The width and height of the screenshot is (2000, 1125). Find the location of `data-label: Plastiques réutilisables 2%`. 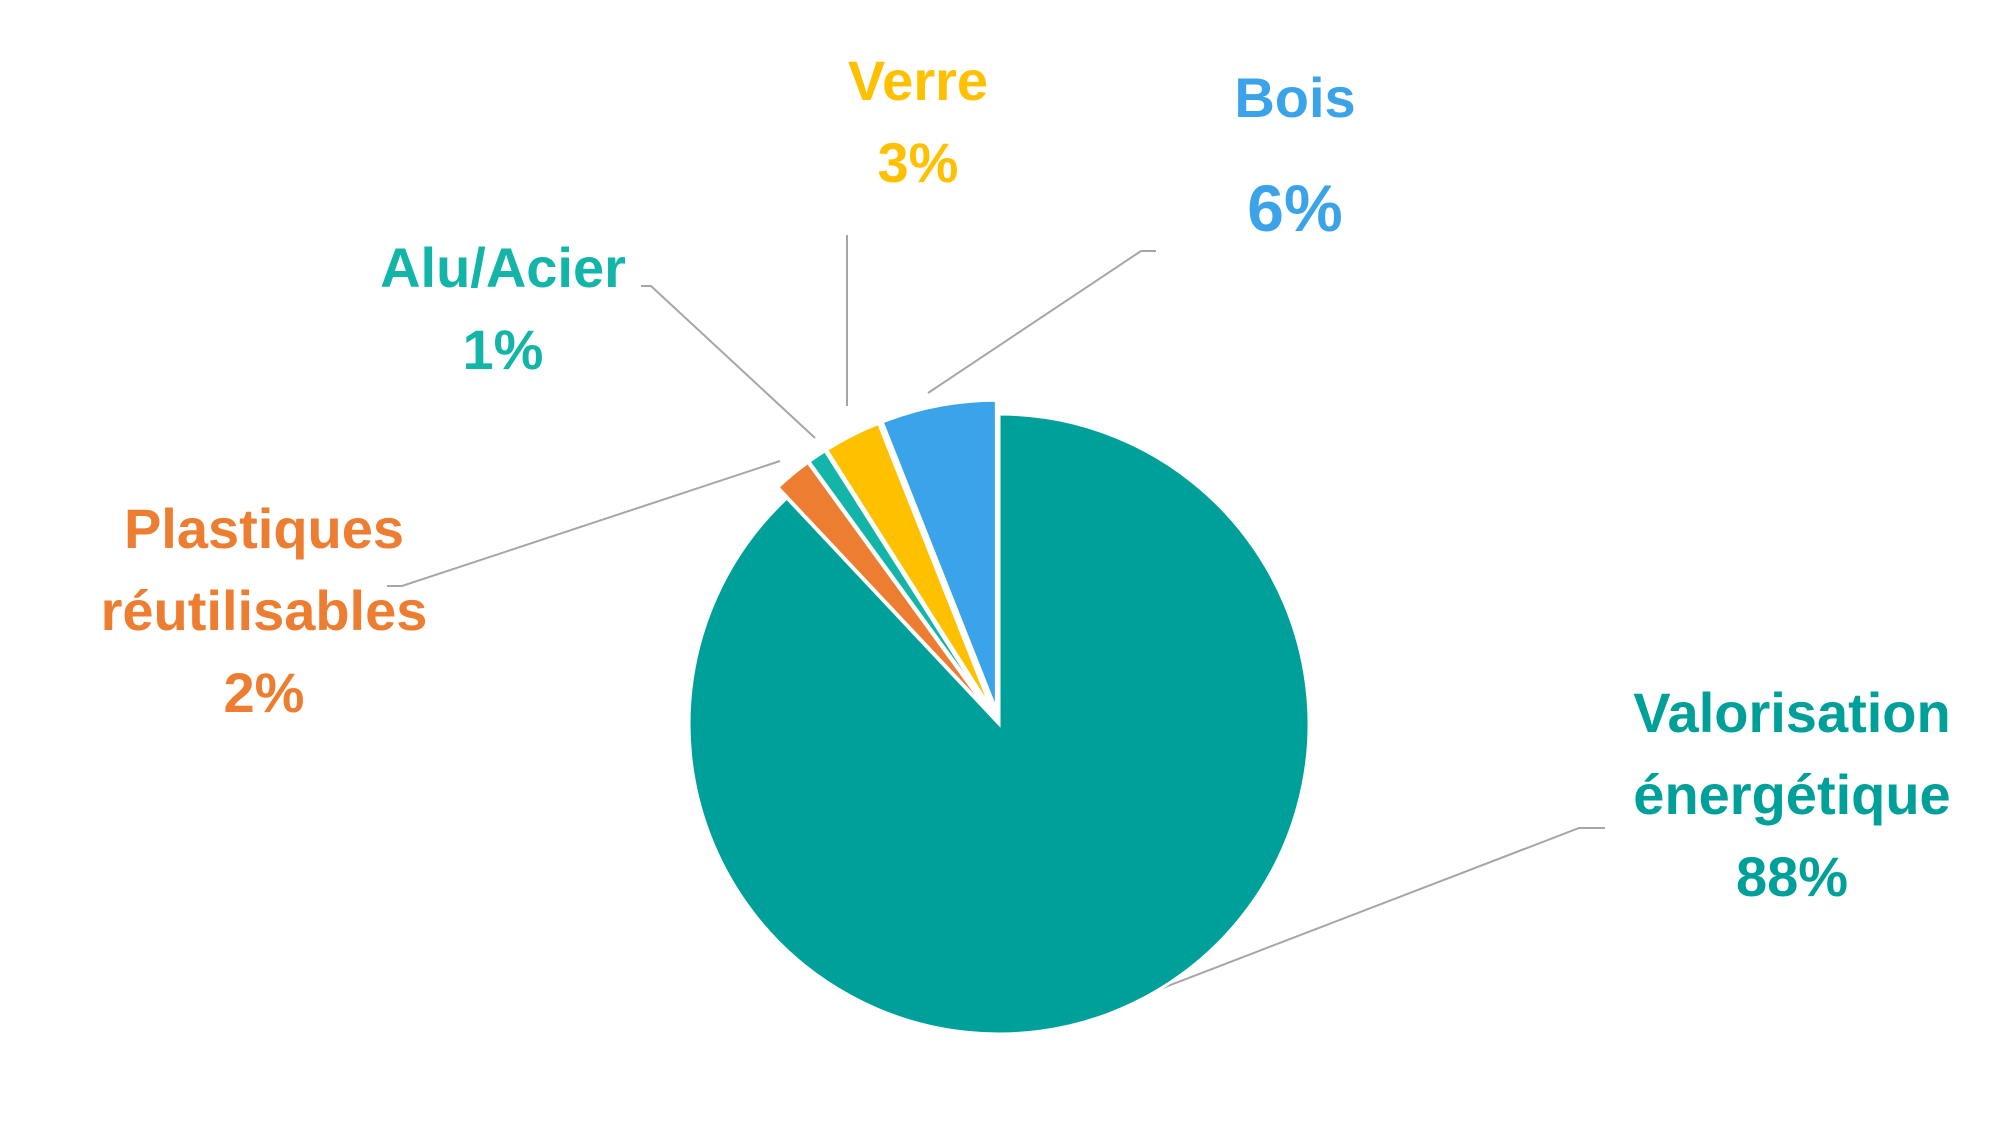

data-label: Plastiques réutilisables 2% is located at coordinates (264, 611).